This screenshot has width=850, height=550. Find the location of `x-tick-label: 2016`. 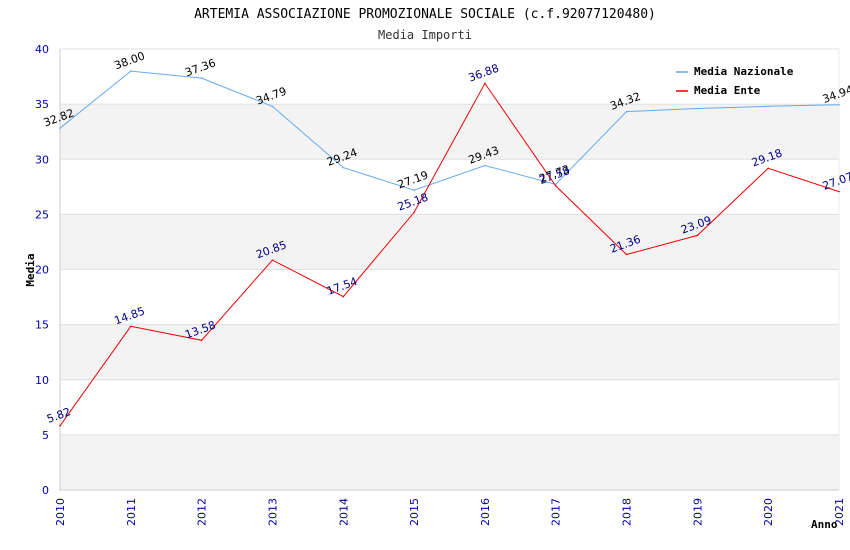

x-tick-label: 2016 is located at coordinates (485, 512).